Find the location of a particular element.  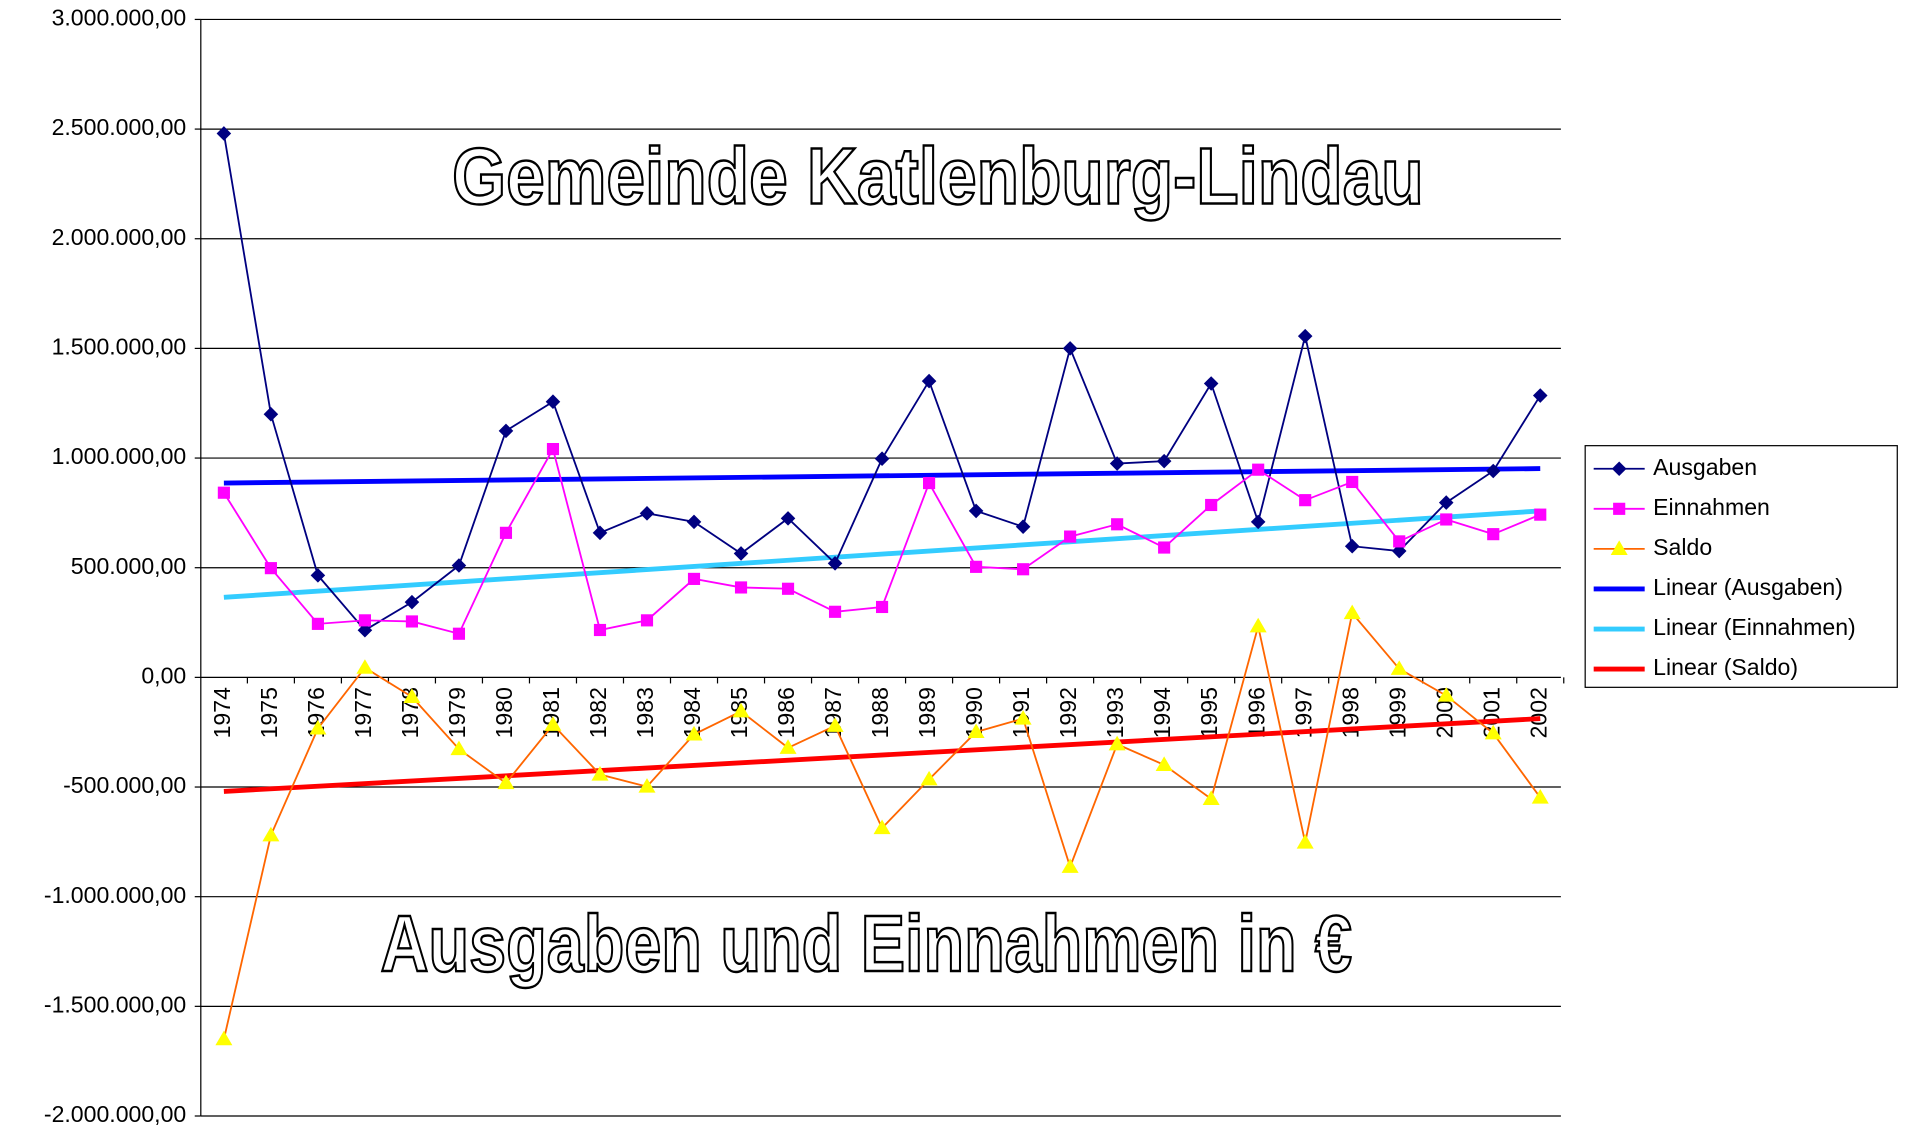

legend-label: Ausgaben is located at coordinates (1705, 467).